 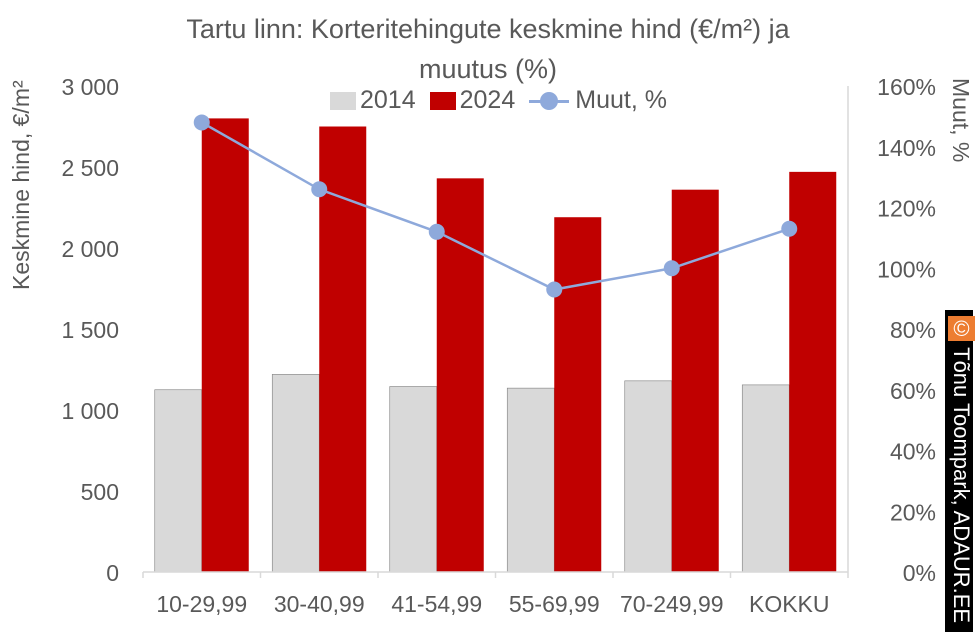 I want to click on copyright-symbol: ©, so click(x=961, y=328).